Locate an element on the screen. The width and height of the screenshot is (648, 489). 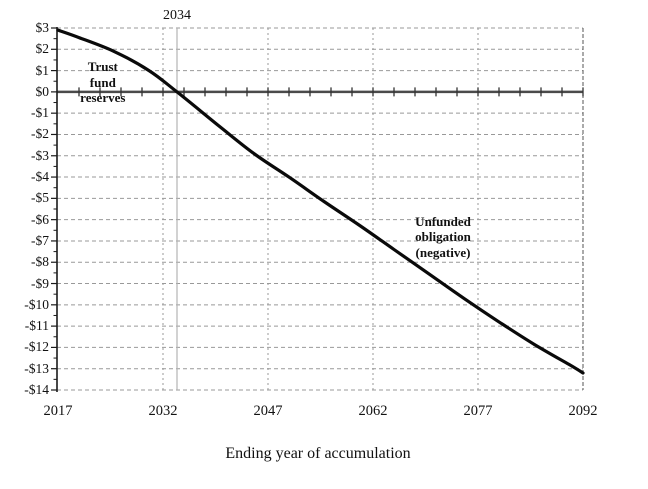
x-tick-label: 2077 is located at coordinates (478, 411).